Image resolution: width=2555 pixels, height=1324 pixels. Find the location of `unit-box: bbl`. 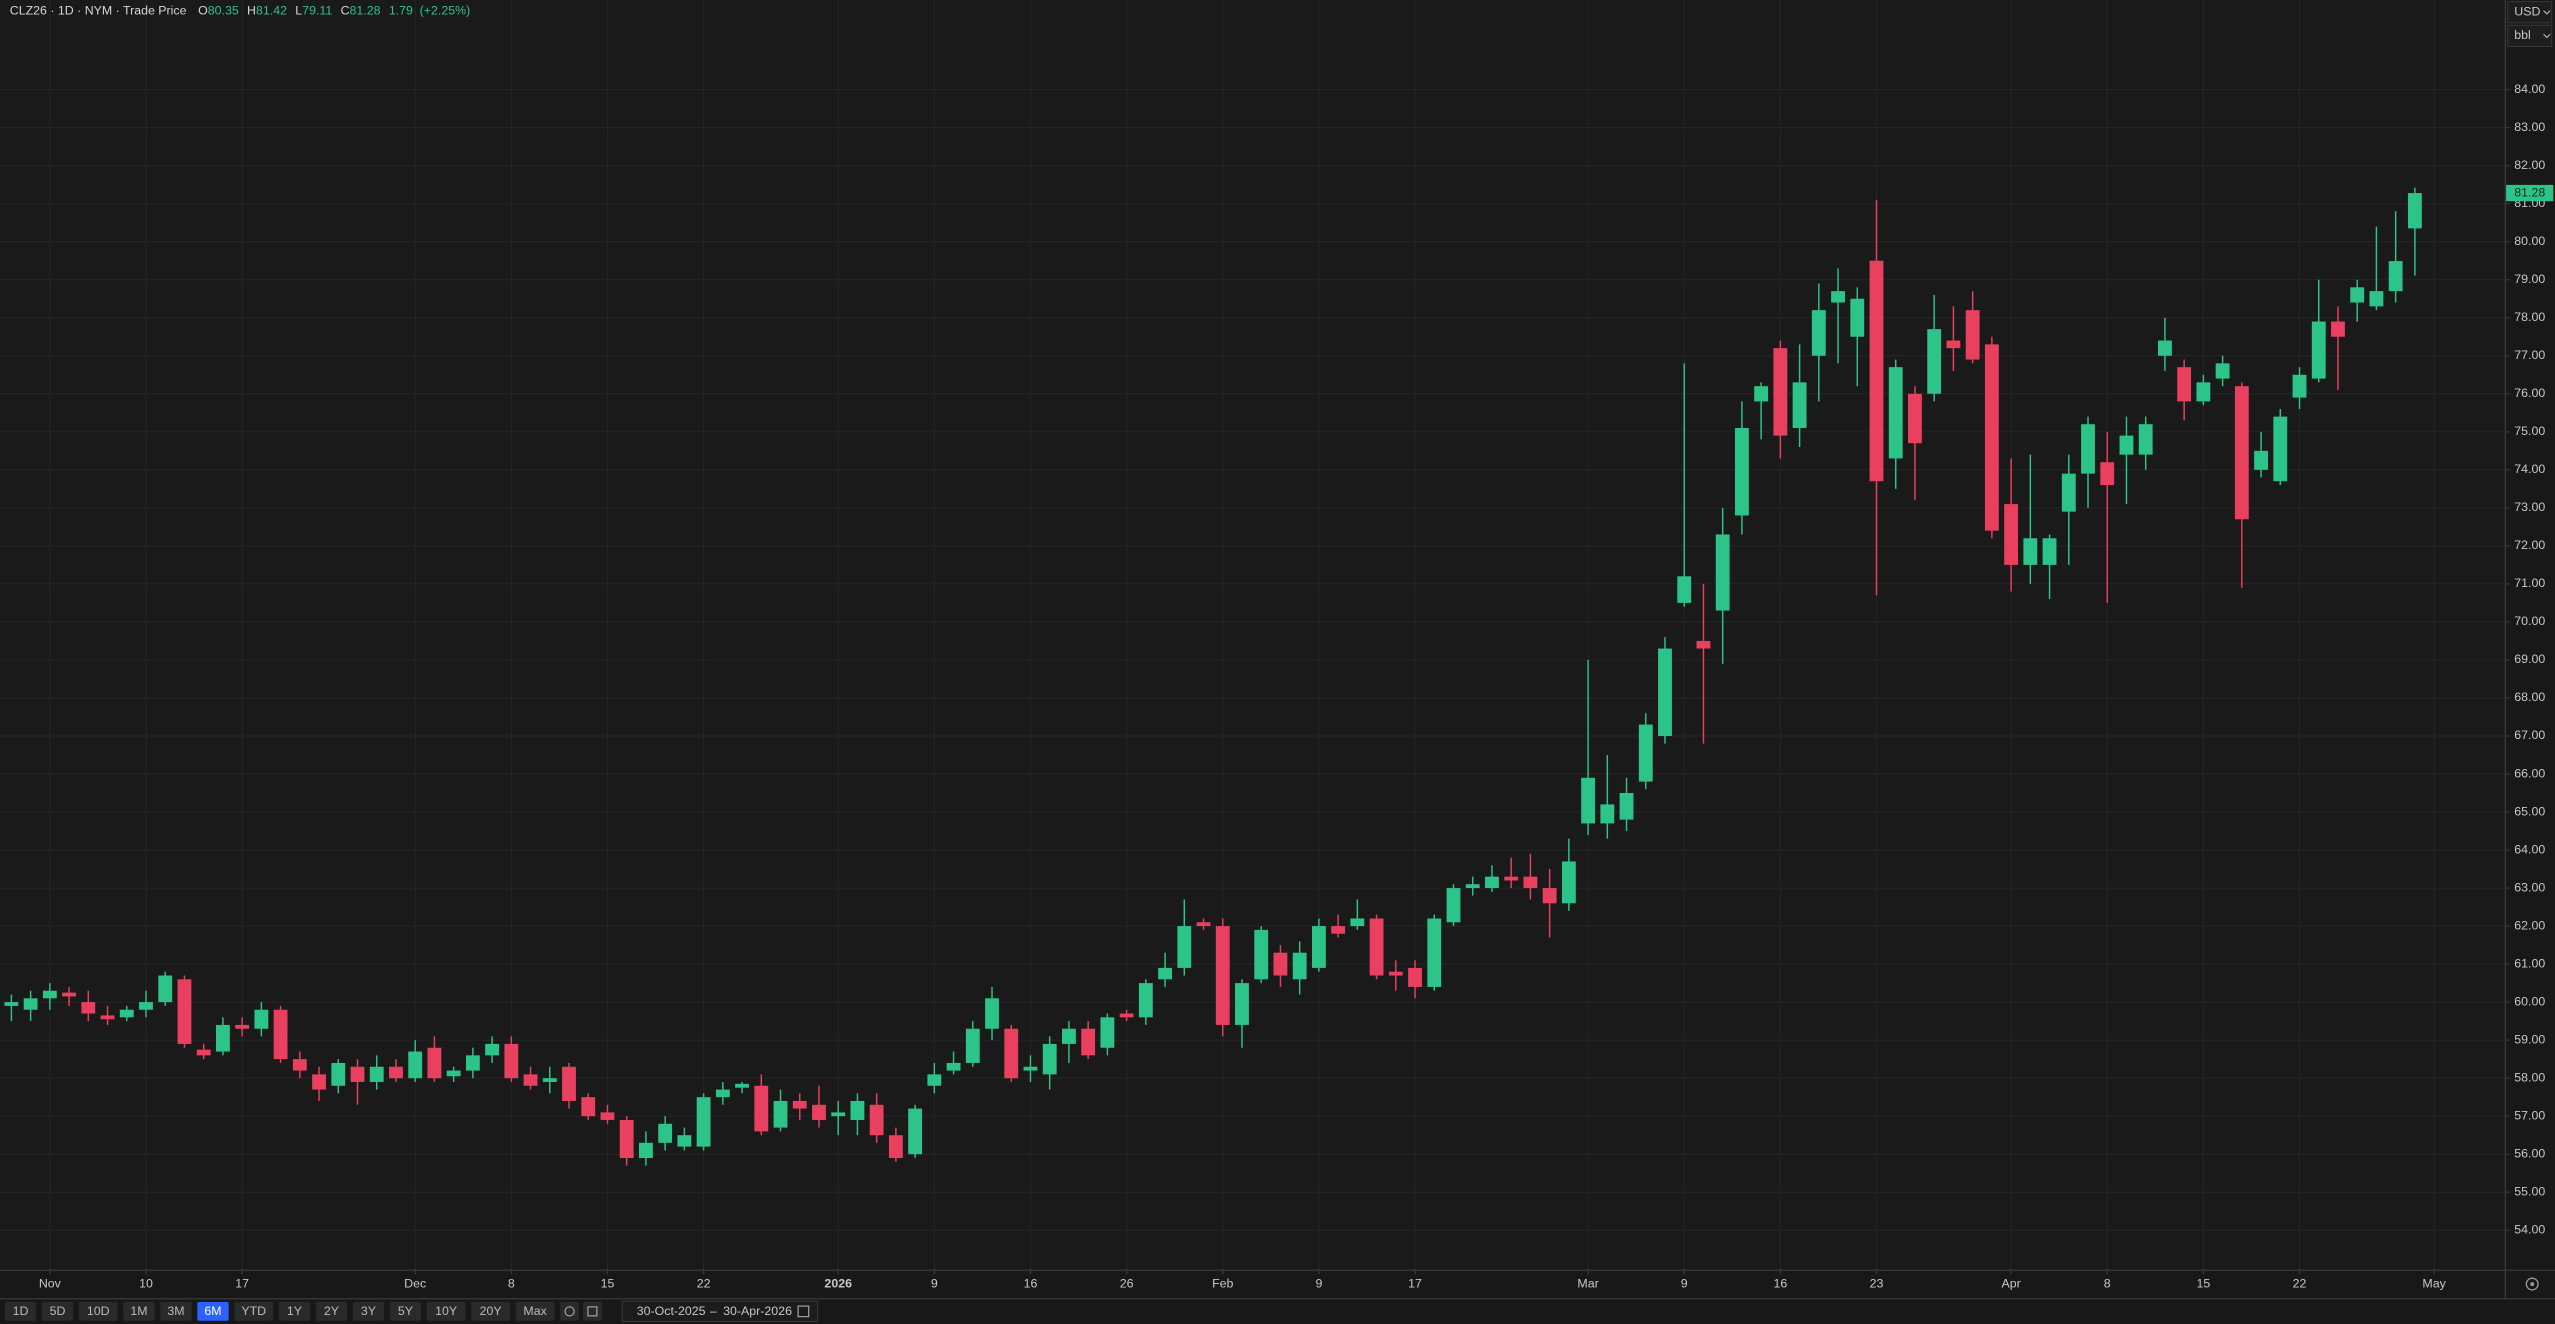

unit-box: bbl is located at coordinates (2530, 35).